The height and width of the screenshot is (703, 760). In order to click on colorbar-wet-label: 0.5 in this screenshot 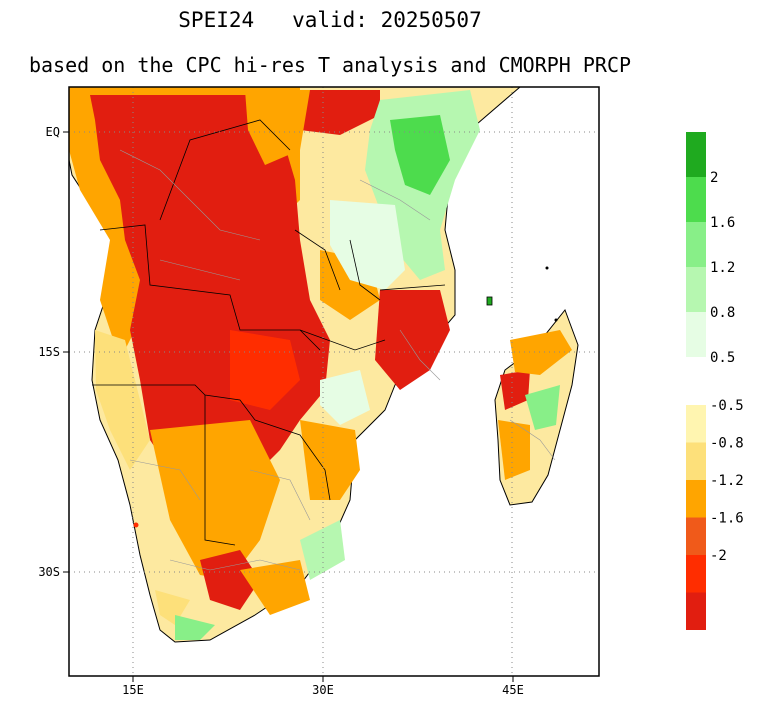, I will do `click(722, 358)`.